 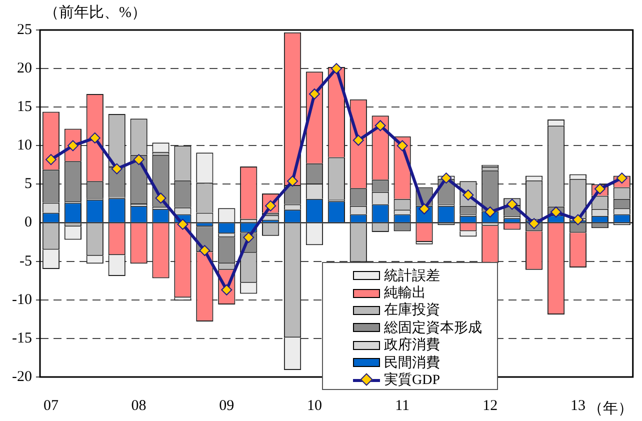 I want to click on y-tick-label: 10, so click(x=24, y=146).